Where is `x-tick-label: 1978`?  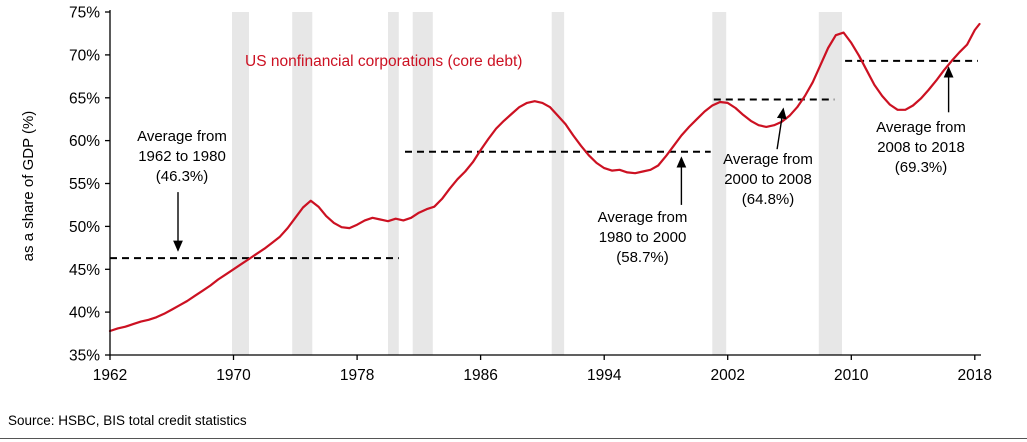
x-tick-label: 1978 is located at coordinates (357, 375).